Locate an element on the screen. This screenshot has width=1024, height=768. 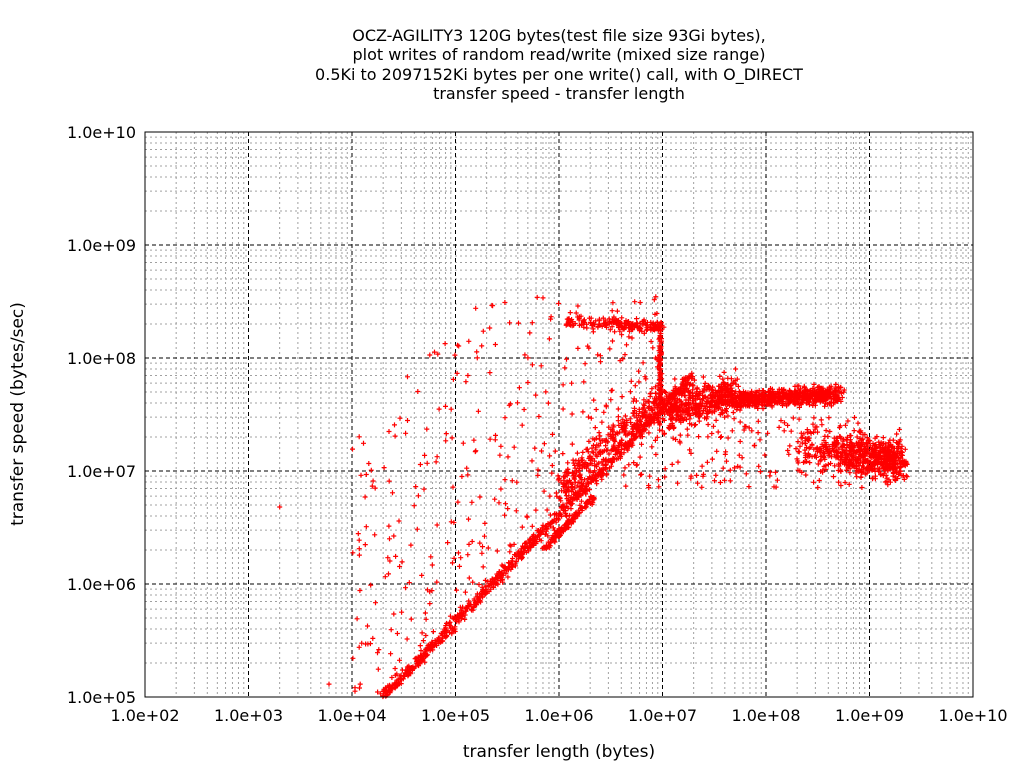
x-tick-label: 1.0e+03 is located at coordinates (248, 715).